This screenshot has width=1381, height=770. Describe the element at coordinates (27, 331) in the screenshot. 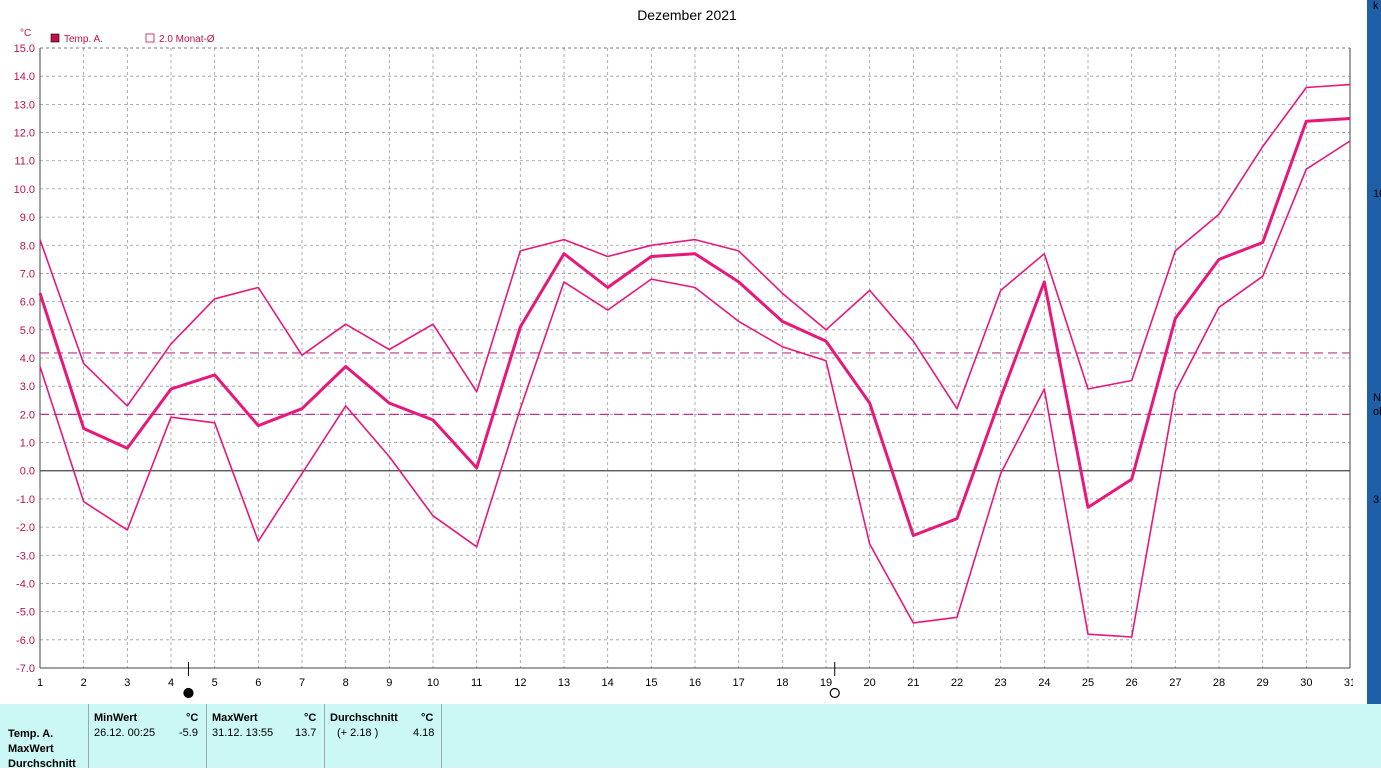

I see `y-tick-label: 5.0` at that location.